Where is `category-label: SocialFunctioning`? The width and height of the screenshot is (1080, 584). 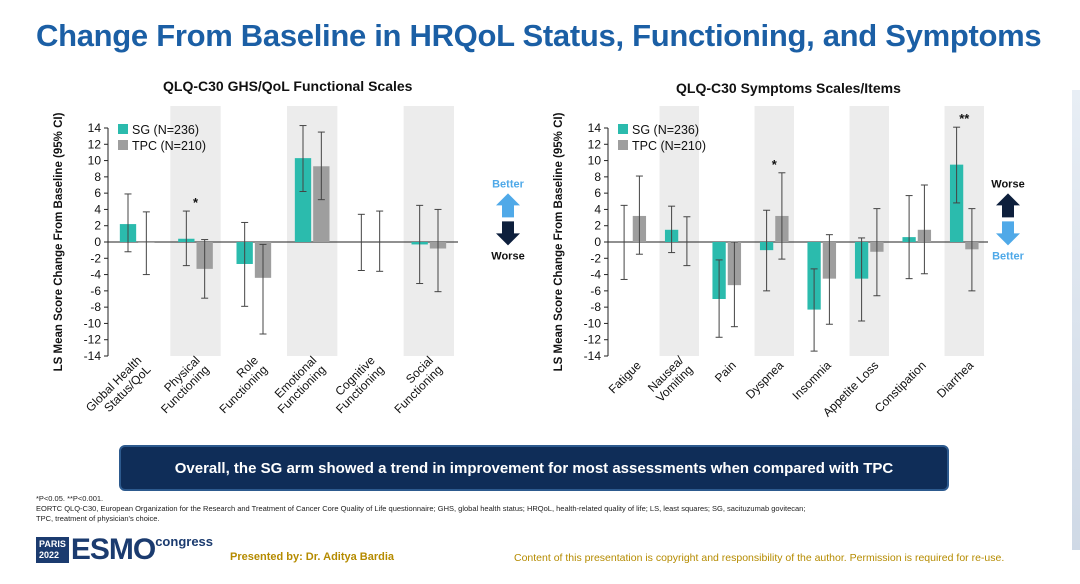
category-label: SocialFunctioning is located at coordinates (413, 384).